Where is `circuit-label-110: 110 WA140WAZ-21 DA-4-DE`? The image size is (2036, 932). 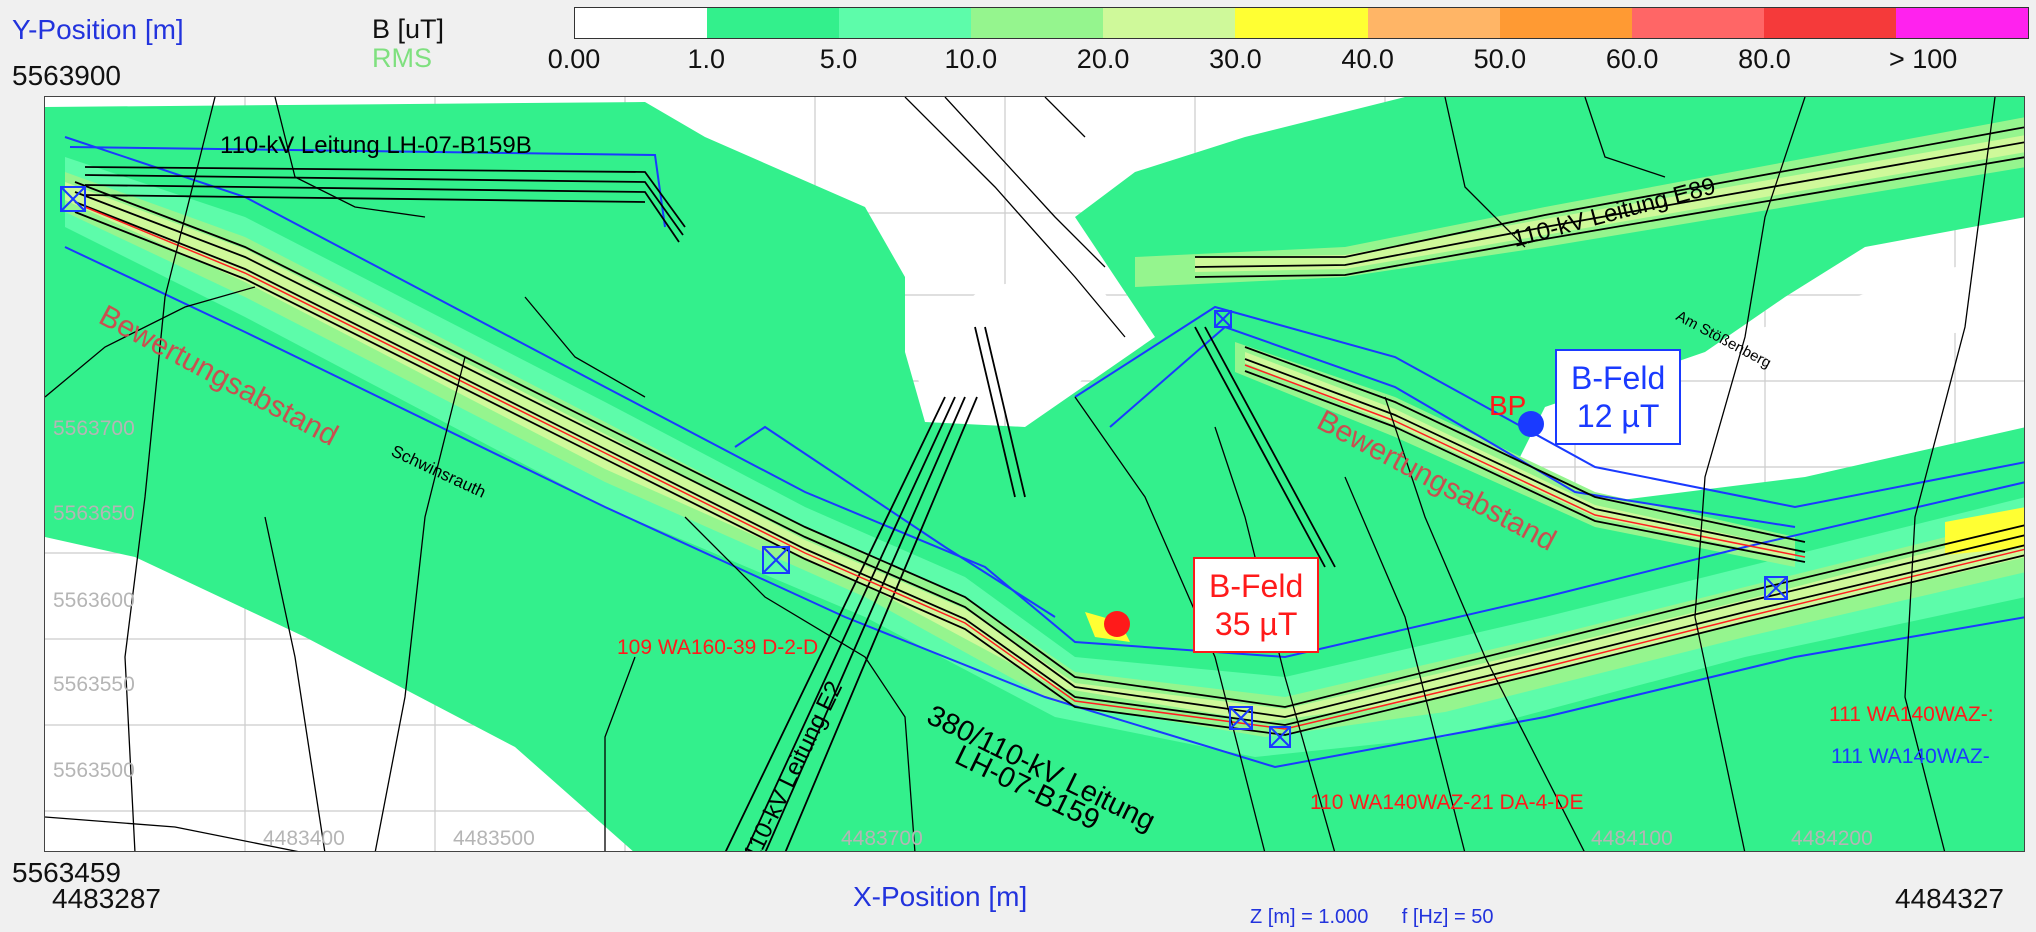
circuit-label-110: 110 WA140WAZ-21 DA-4-DE is located at coordinates (1446, 802).